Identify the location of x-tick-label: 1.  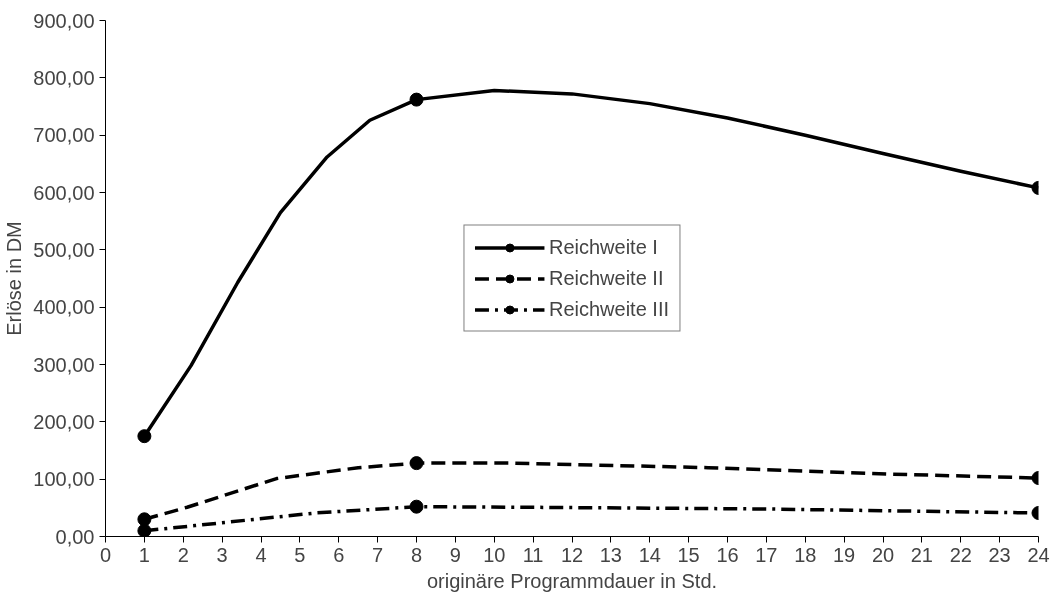
(144, 554).